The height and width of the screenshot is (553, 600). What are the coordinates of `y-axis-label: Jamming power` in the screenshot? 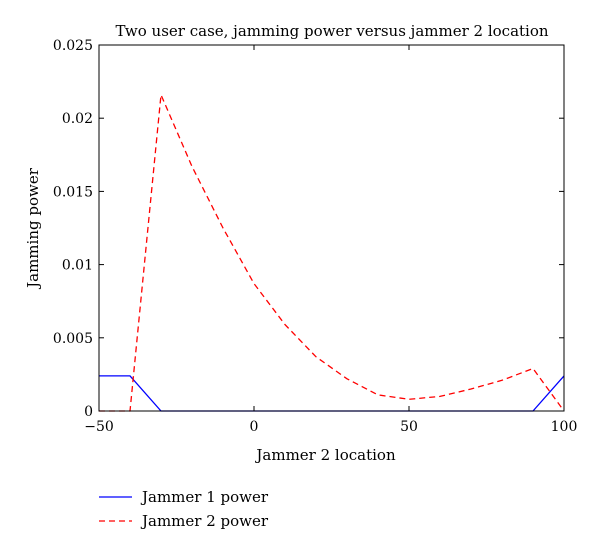 It's located at (33, 228).